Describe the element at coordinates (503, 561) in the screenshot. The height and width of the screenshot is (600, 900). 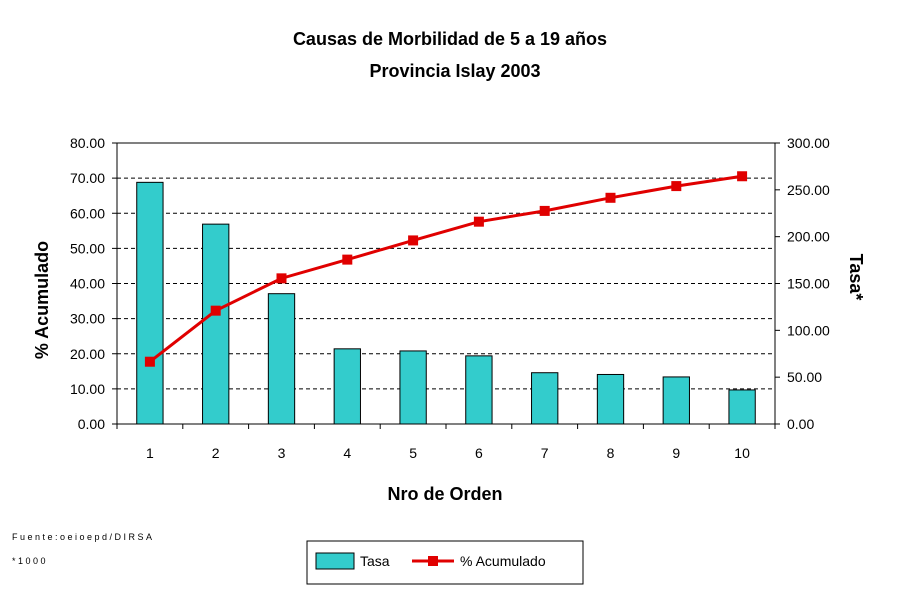
I see `legend-label-acumulado: % Acumulado` at that location.